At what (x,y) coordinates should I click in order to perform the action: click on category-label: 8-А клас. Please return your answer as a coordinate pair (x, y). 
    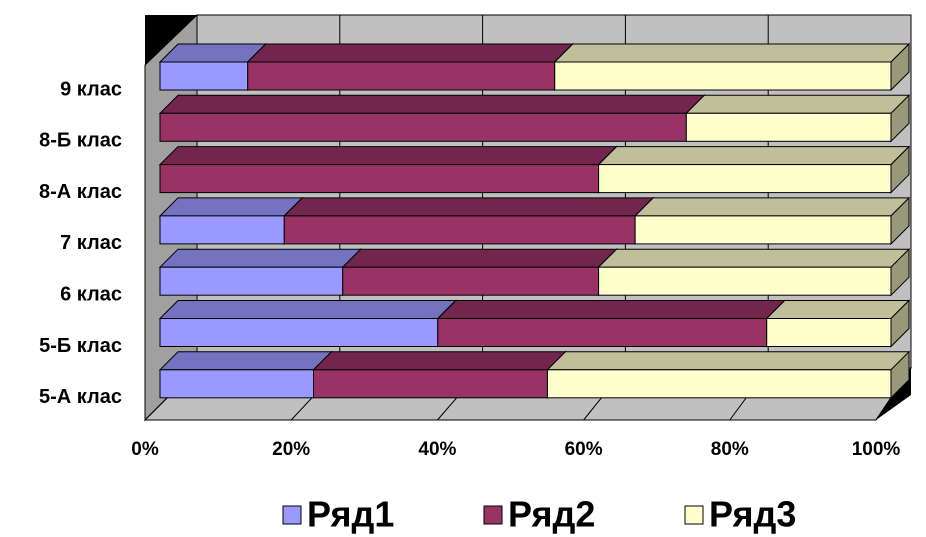
    Looking at the image, I should click on (80, 192).